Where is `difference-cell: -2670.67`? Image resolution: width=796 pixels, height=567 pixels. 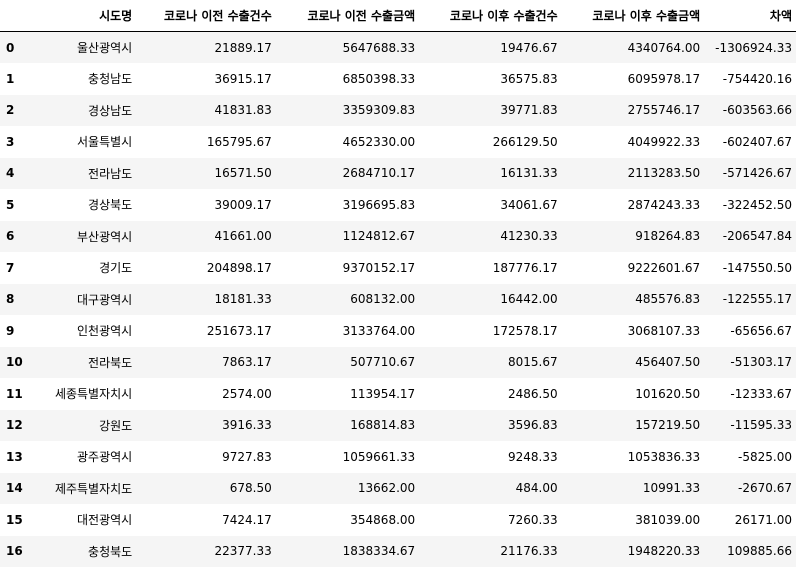 difference-cell: -2670.67 is located at coordinates (750, 489).